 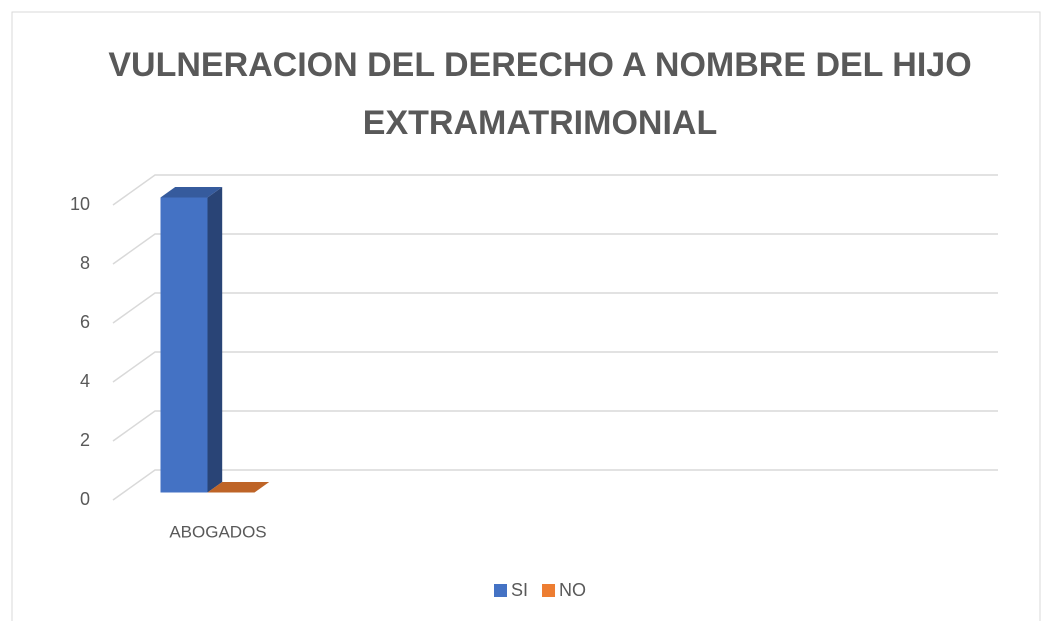 What do you see at coordinates (184, 345) in the screenshot?
I see `bar` at bounding box center [184, 345].